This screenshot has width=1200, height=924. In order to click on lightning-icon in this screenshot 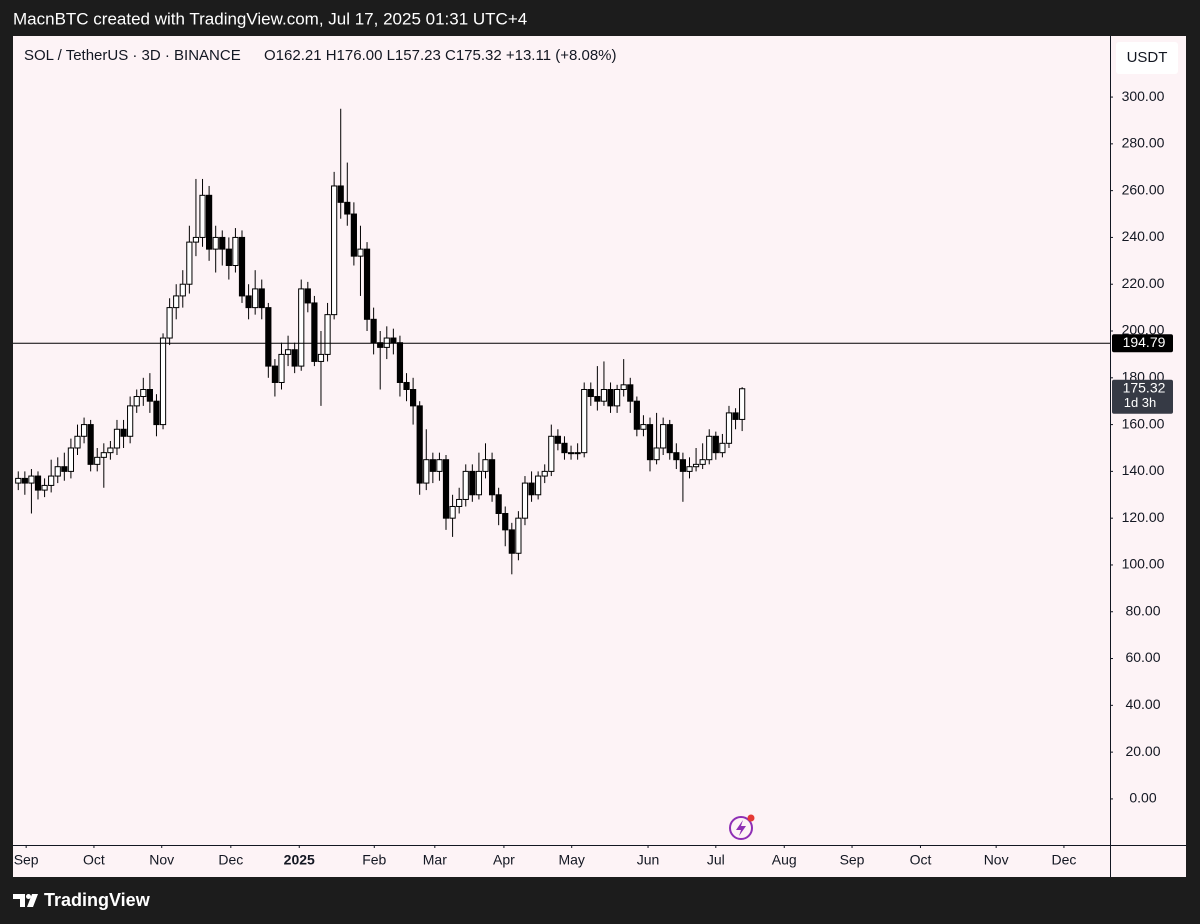, I will do `click(742, 827)`.